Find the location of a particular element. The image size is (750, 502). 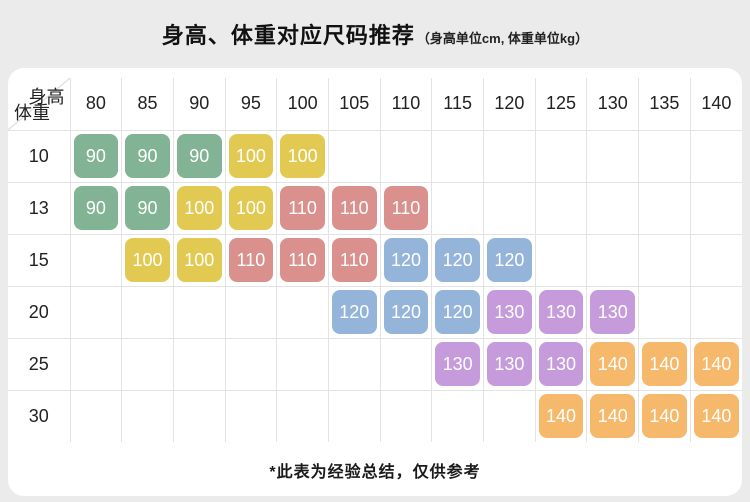

height-header-cell: 100 is located at coordinates (302, 104).